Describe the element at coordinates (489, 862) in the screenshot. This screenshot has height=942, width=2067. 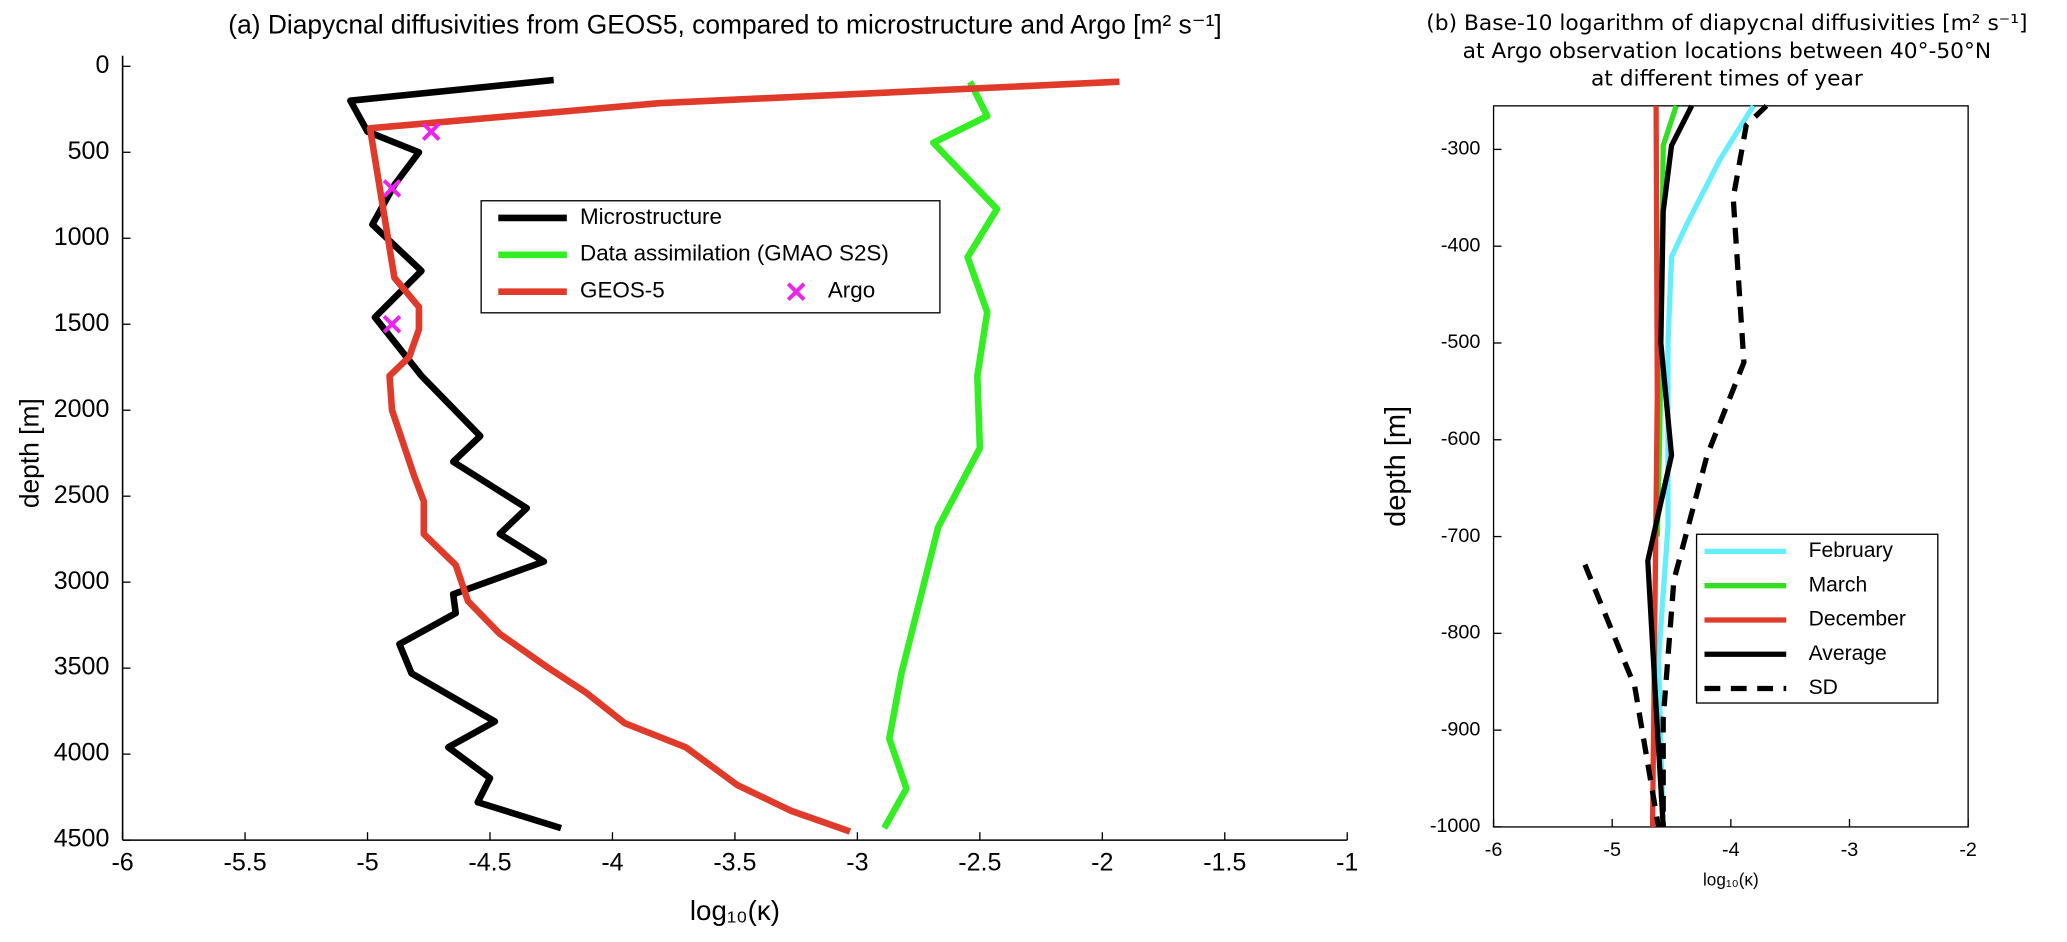
I see `x-tick-label: -4.5` at that location.